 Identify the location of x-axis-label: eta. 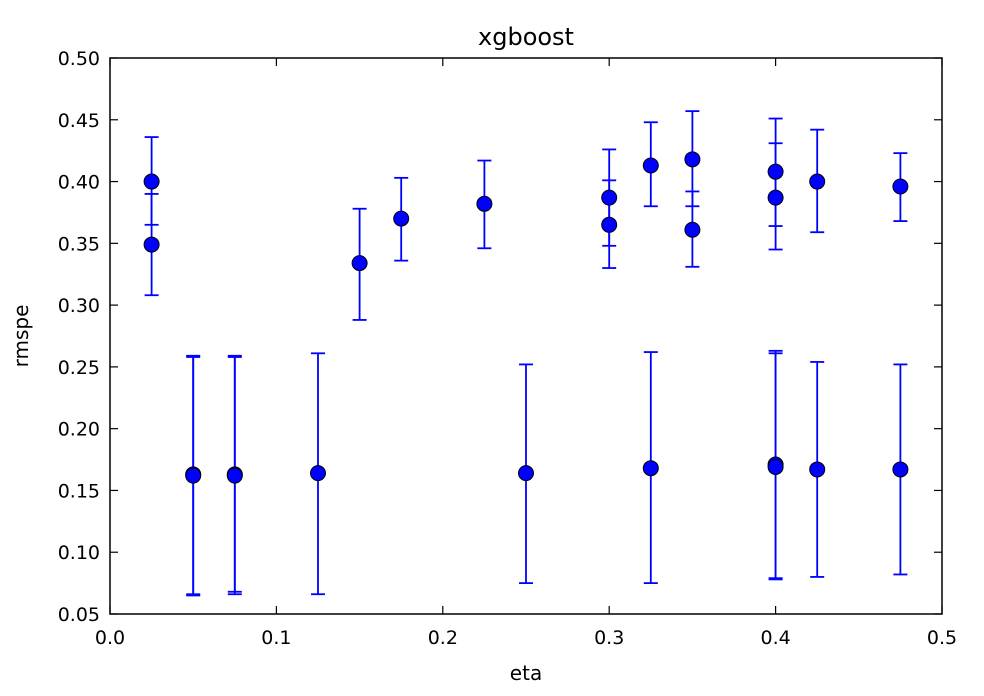
(526, 673).